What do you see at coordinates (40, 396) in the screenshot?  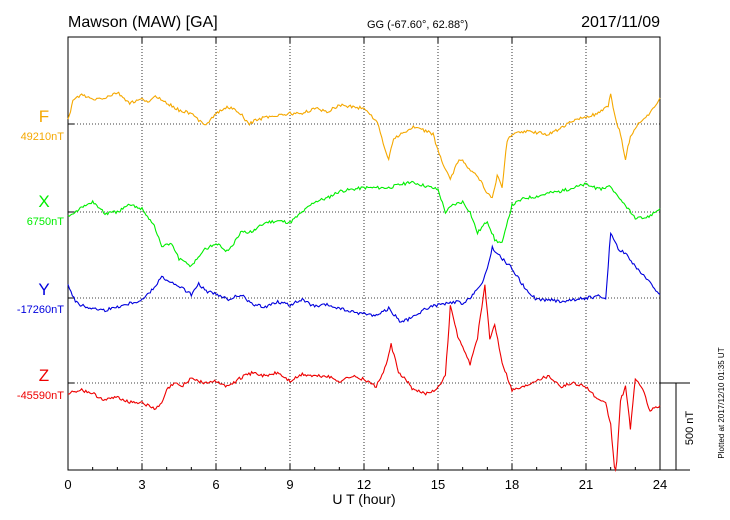 I see `baseline-value-z: -45590nT` at bounding box center [40, 396].